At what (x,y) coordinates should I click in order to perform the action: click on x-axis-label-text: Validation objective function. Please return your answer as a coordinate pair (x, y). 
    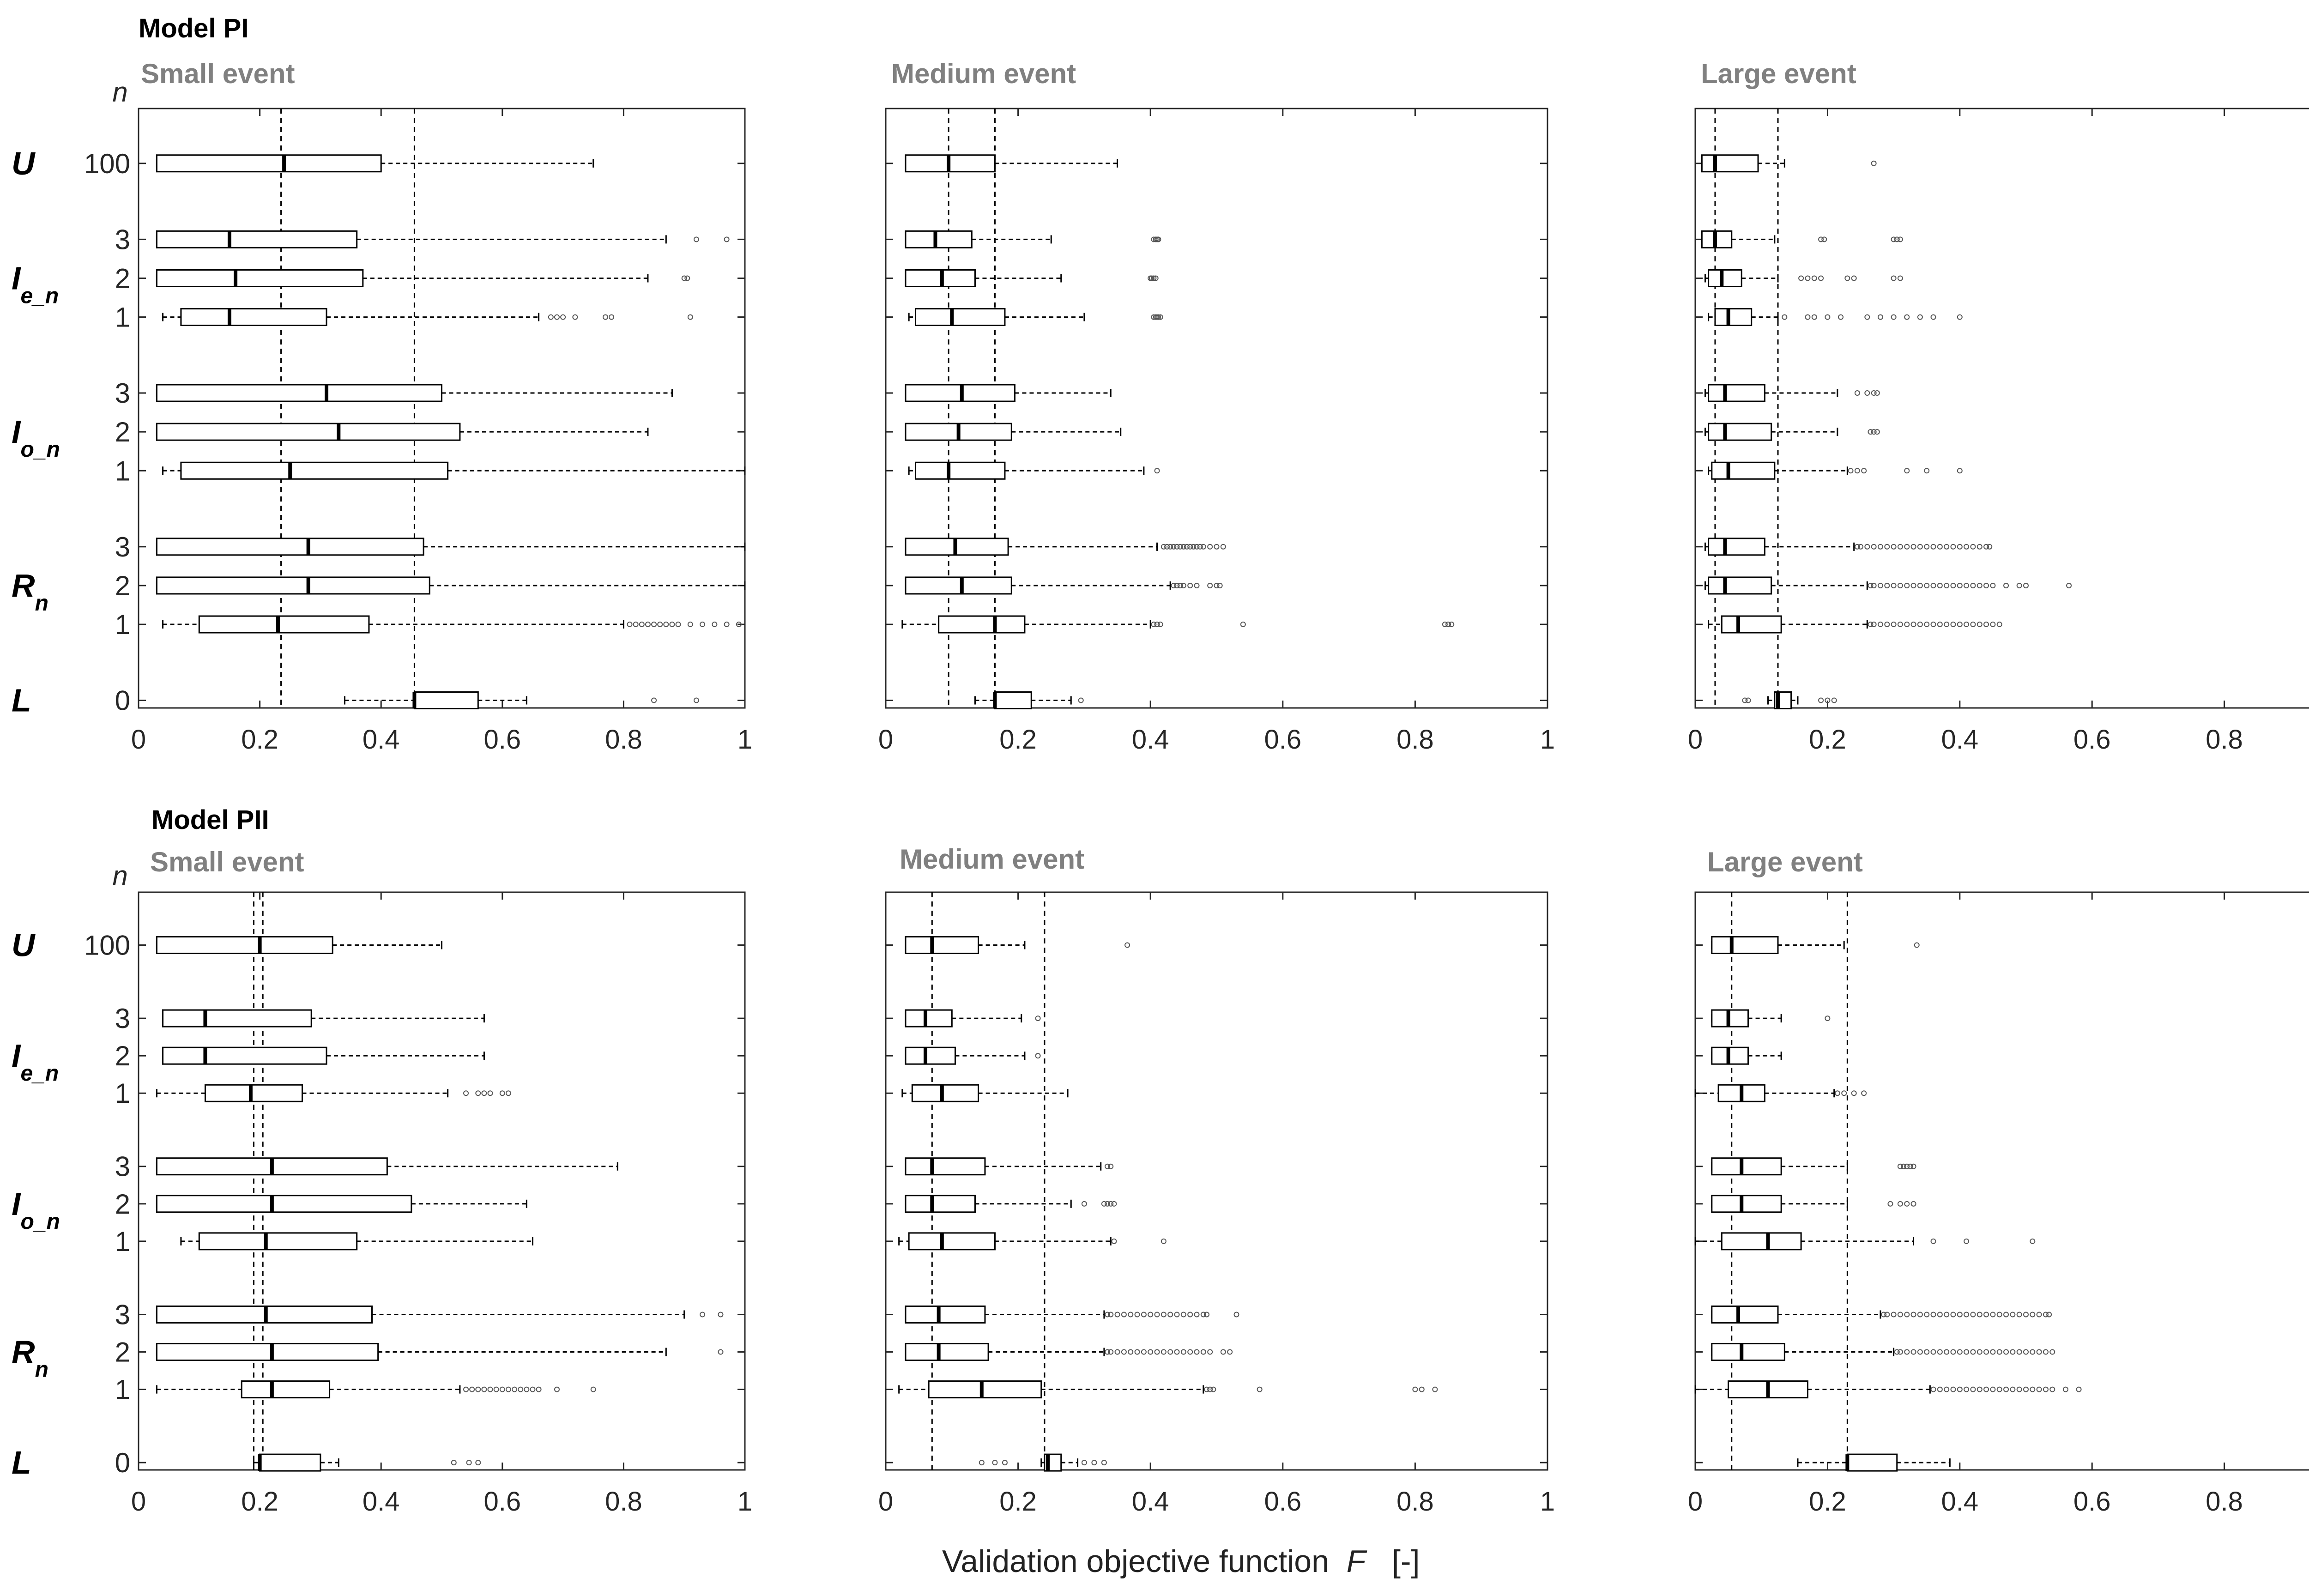
    Looking at the image, I should click on (1136, 1561).